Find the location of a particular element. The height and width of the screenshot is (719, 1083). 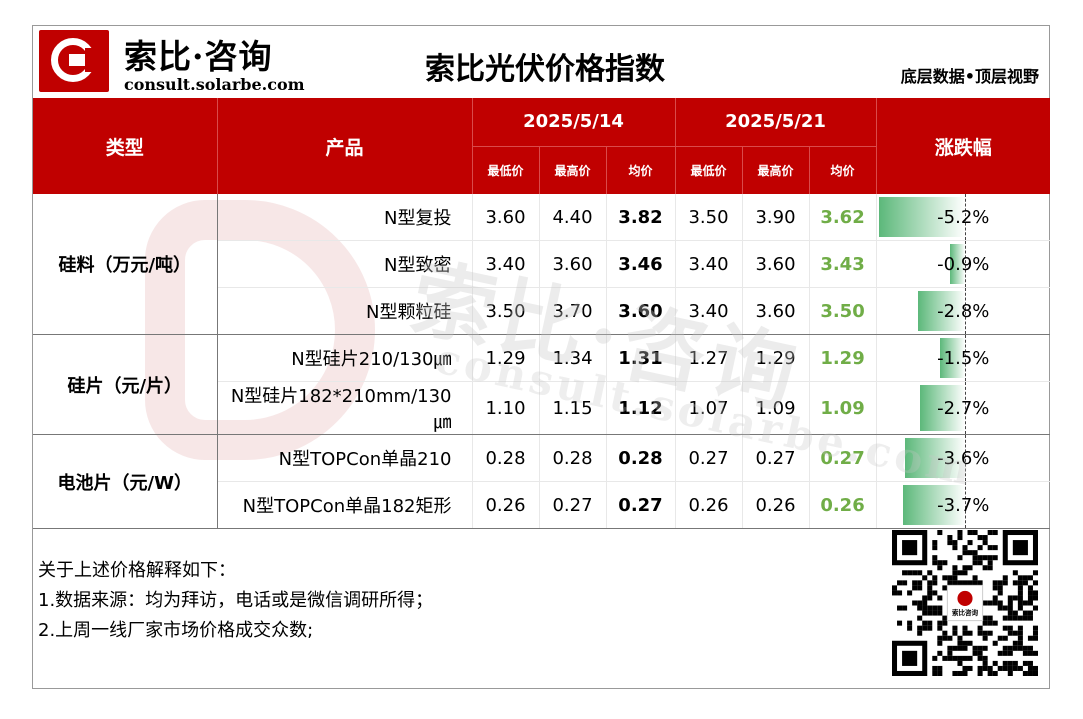

low-price-2: 3.50 is located at coordinates (709, 217).